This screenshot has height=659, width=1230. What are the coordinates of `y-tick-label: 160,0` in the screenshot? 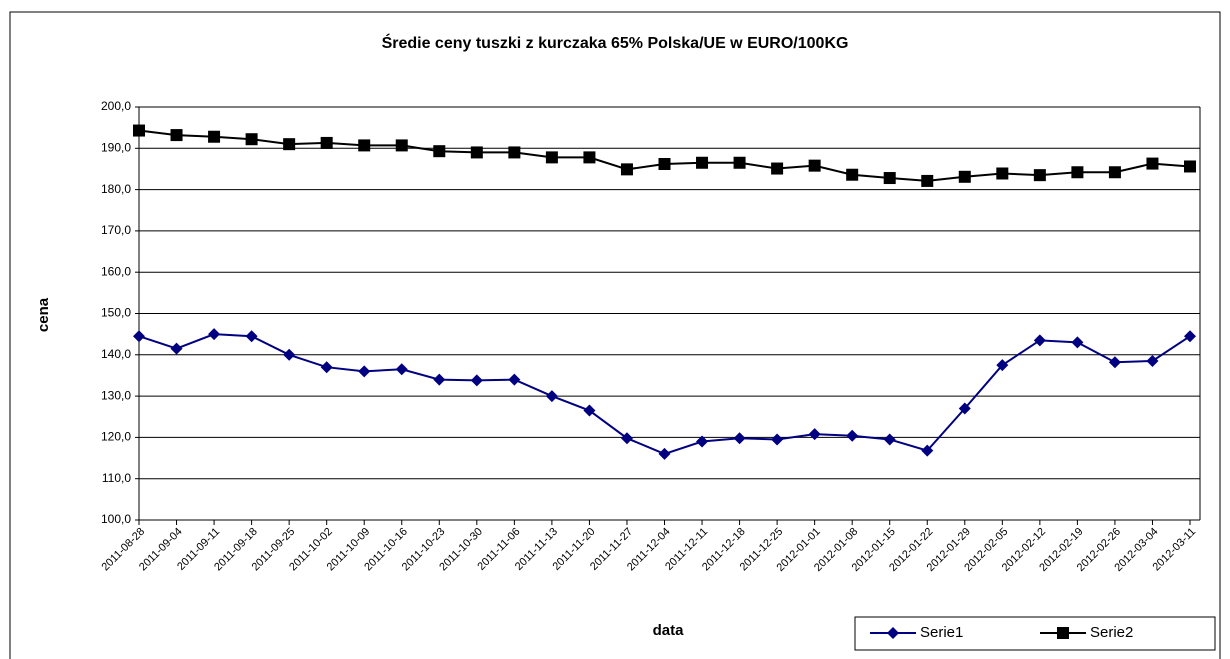 It's located at (116, 271).